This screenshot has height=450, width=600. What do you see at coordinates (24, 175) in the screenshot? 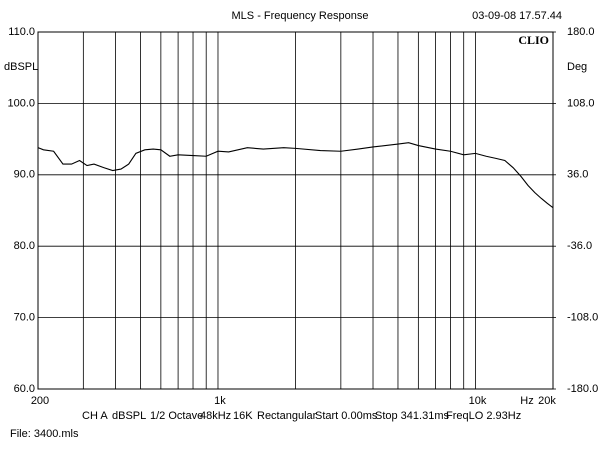
I see `y-tick-label: 90.0` at bounding box center [24, 175].